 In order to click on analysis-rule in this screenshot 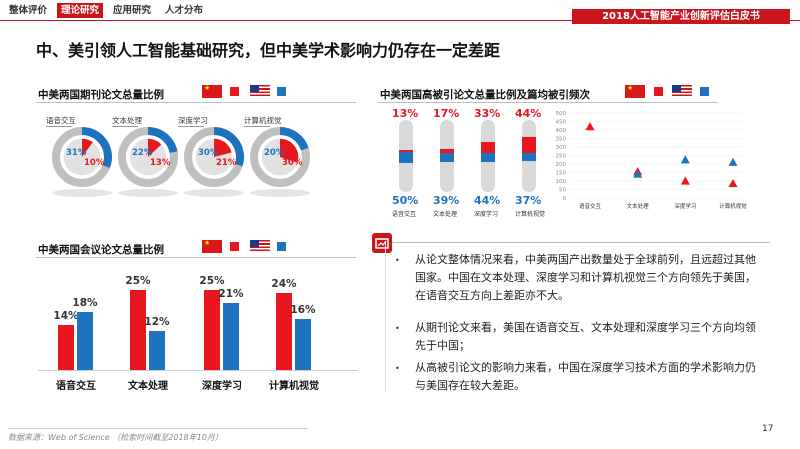, I will do `click(577, 242)`.